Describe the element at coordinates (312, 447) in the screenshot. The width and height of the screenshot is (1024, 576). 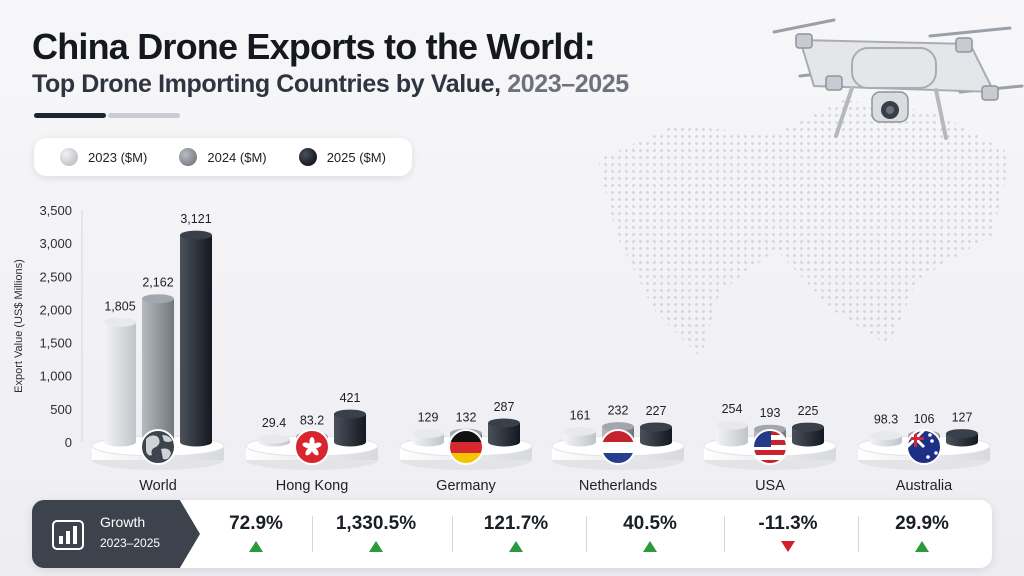
I see `hong-kong-flag-icon` at that location.